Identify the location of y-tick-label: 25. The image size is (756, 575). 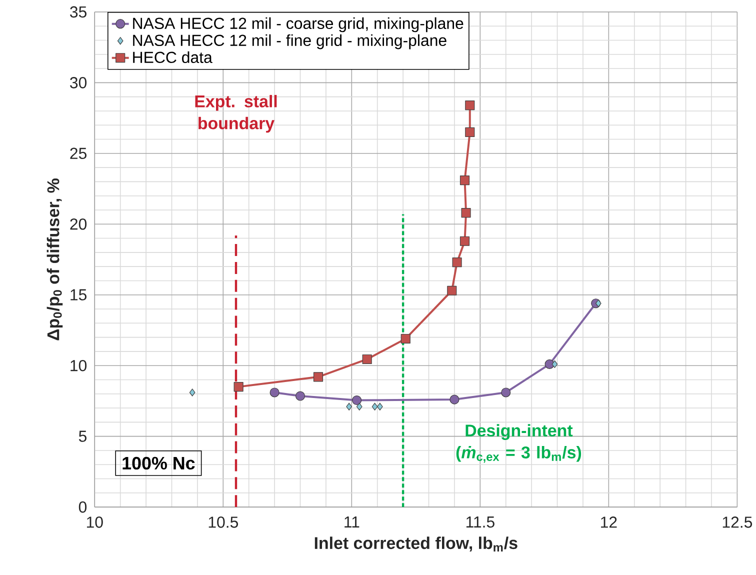
(78, 154).